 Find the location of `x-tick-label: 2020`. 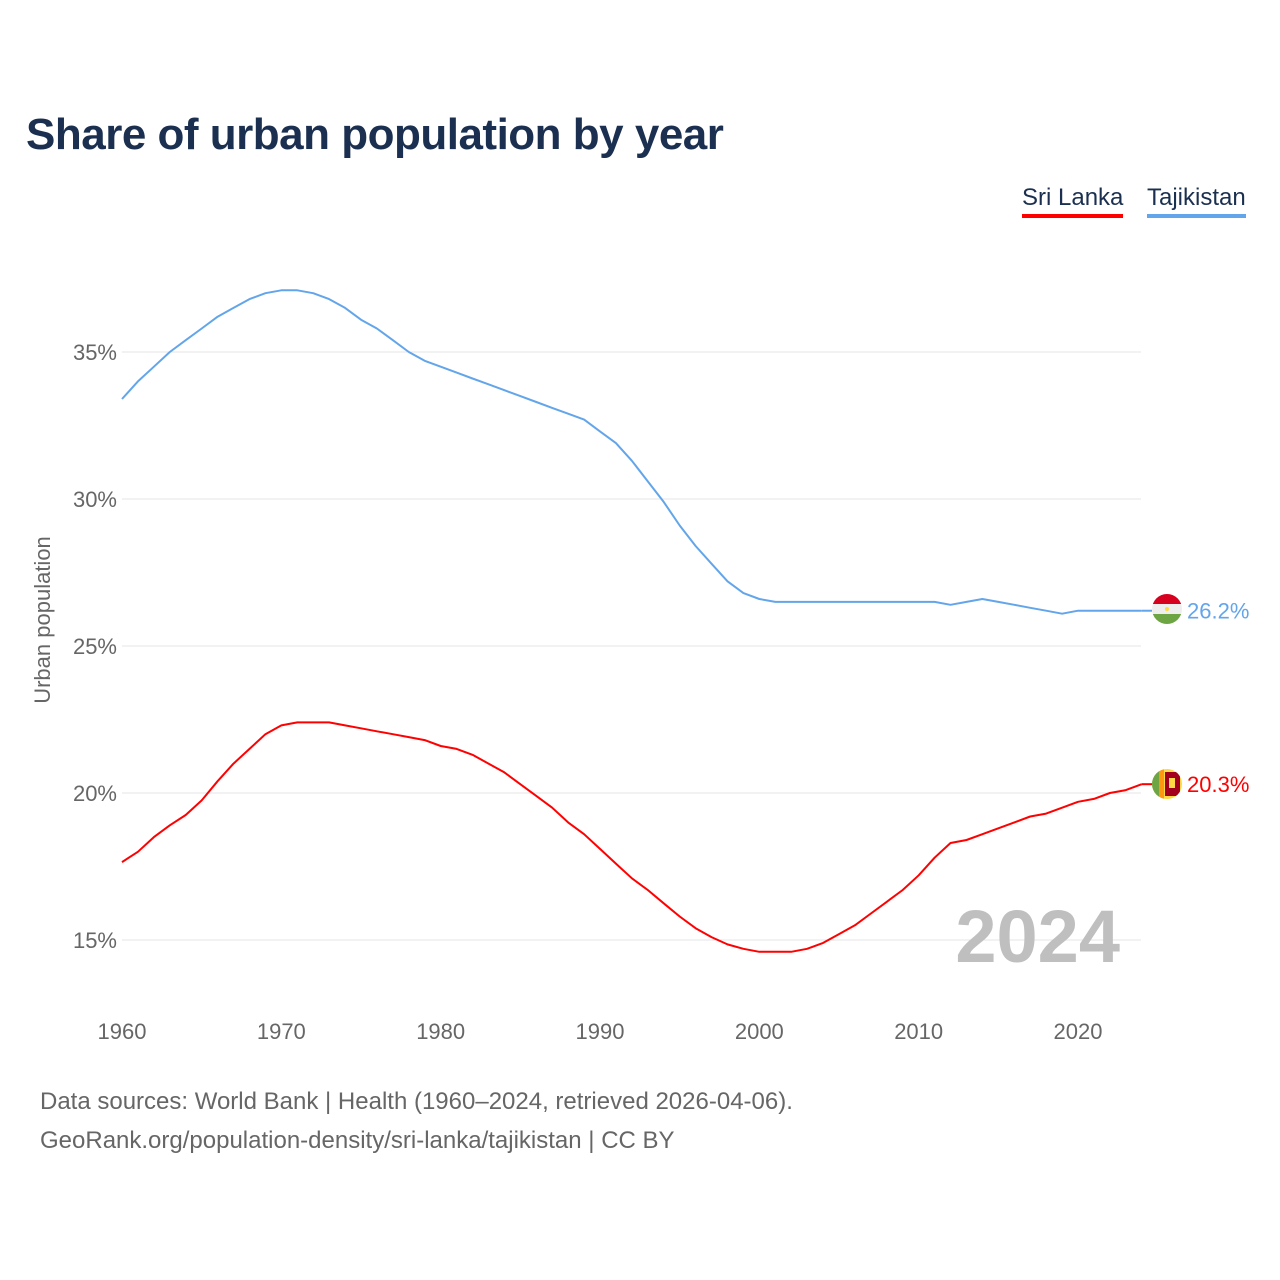

x-tick-label: 2020 is located at coordinates (1078, 1031).